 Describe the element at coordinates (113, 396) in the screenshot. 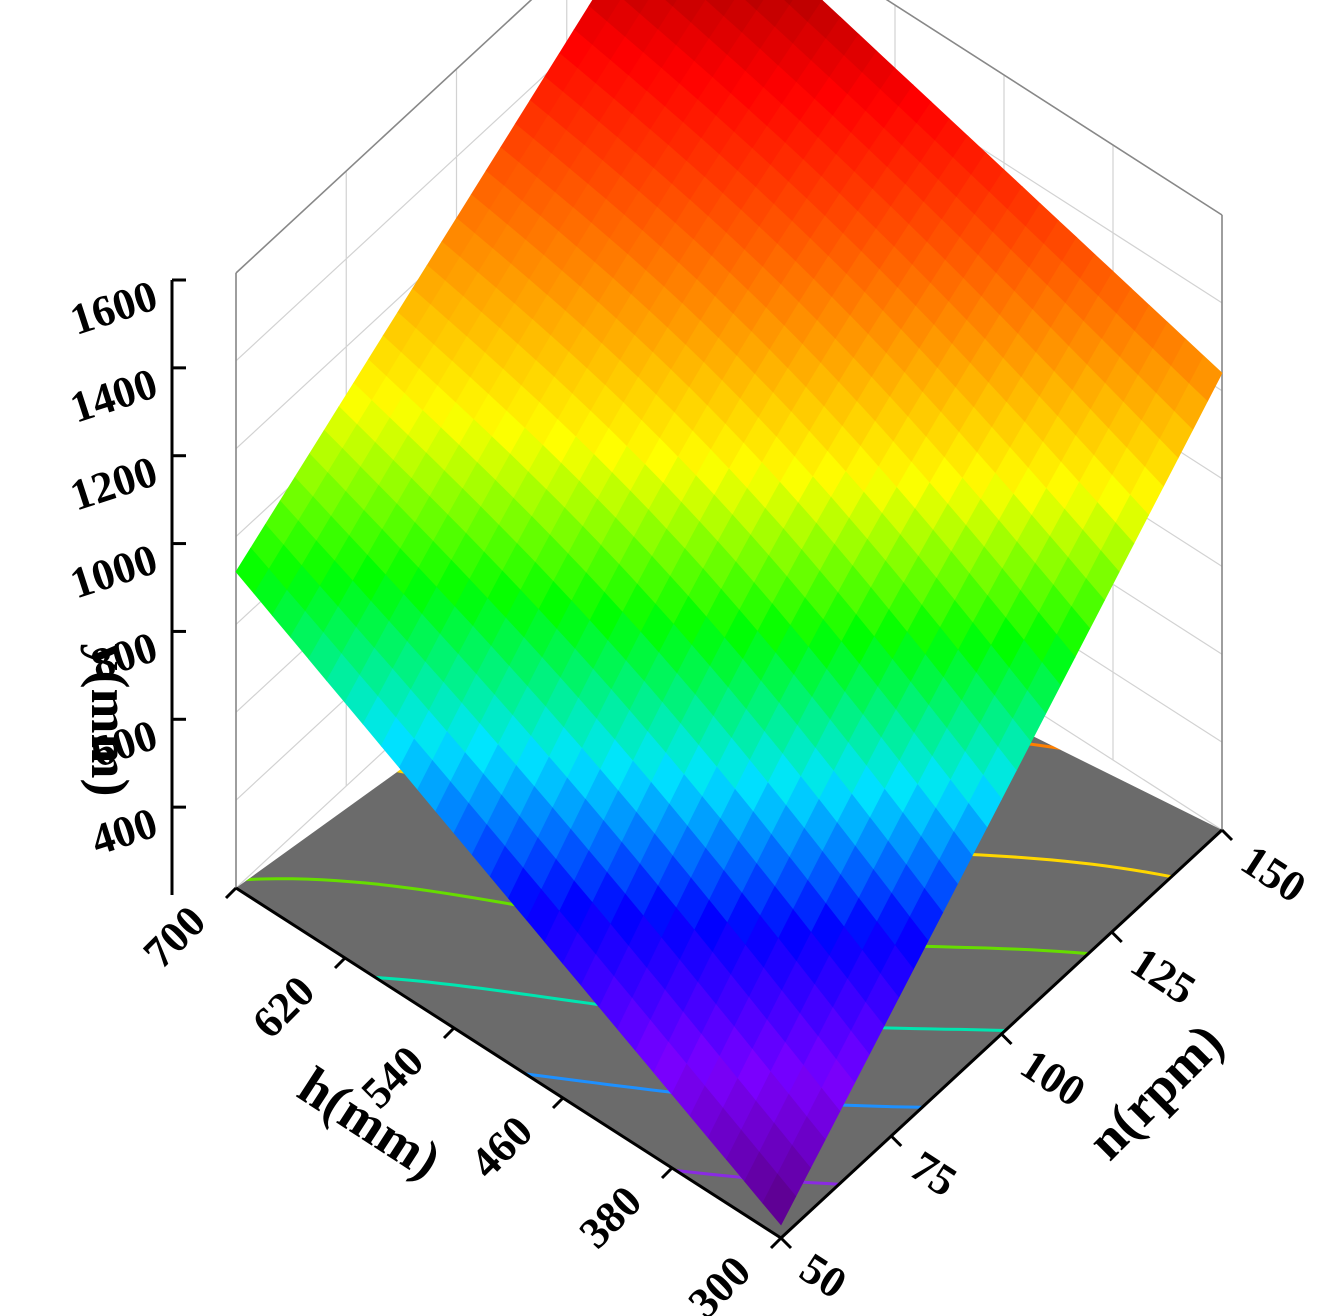

I see `y-tick-label: 1400` at that location.